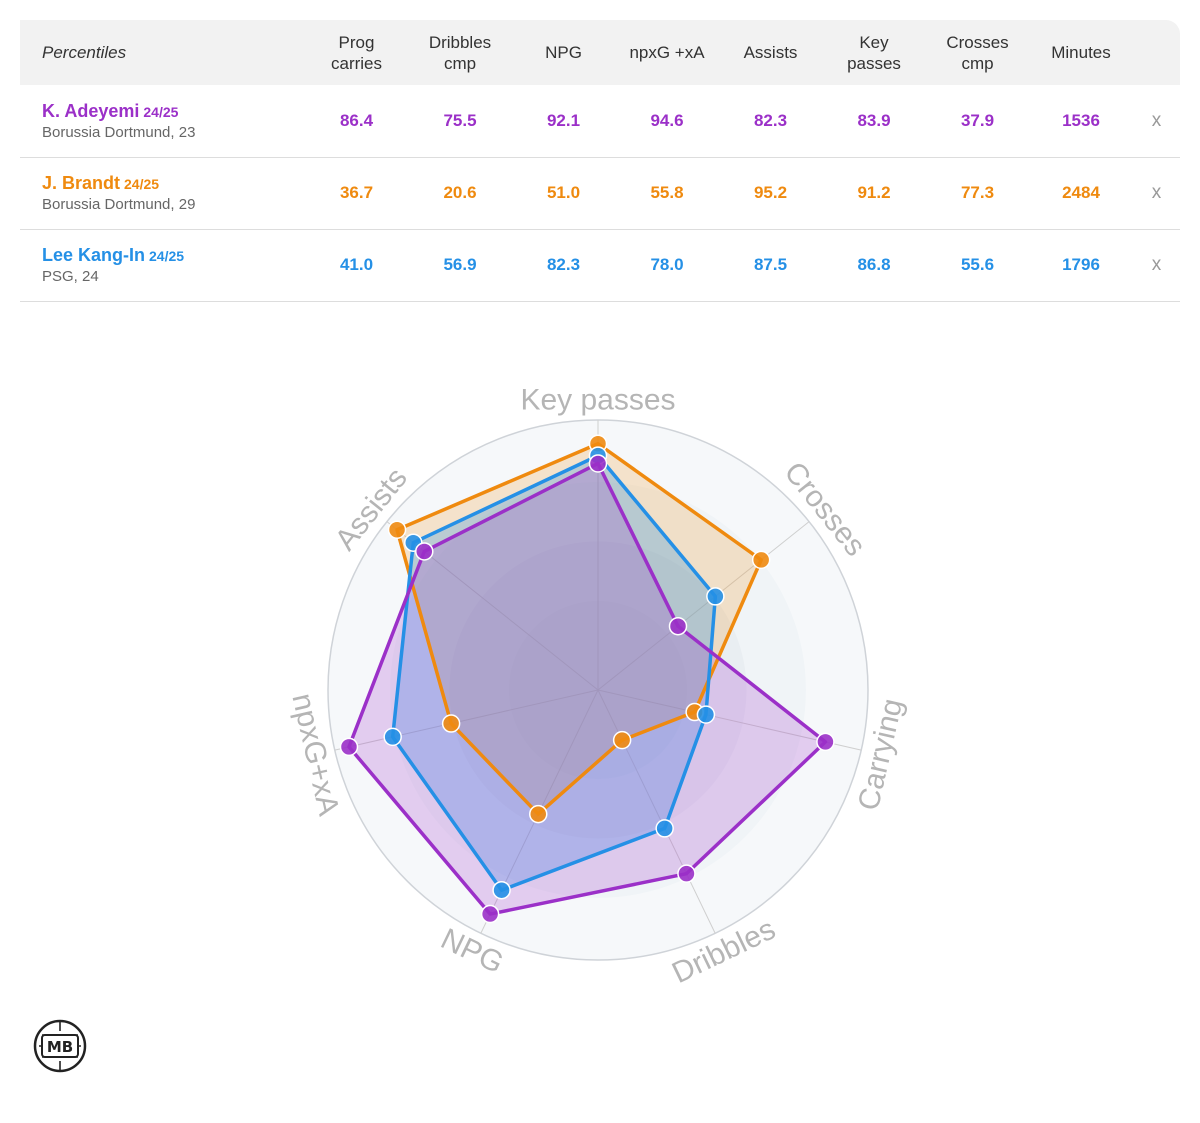 Image resolution: width=1200 pixels, height=1123 pixels. I want to click on value-cell: 83.9, so click(874, 120).